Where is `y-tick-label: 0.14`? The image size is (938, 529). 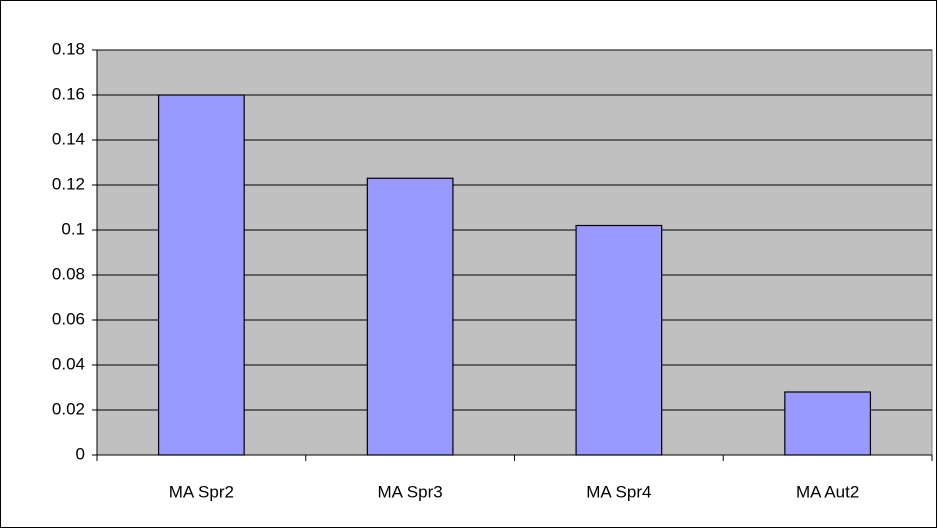
y-tick-label: 0.14 is located at coordinates (68, 138).